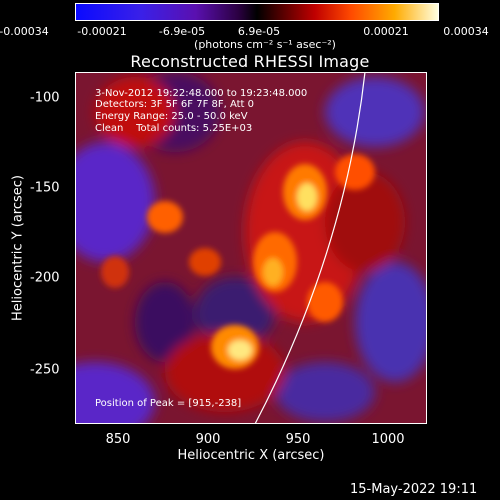 Image resolution: width=500 pixels, height=500 pixels. I want to click on colorbar-tick-label: -6.9e-05, so click(182, 31).